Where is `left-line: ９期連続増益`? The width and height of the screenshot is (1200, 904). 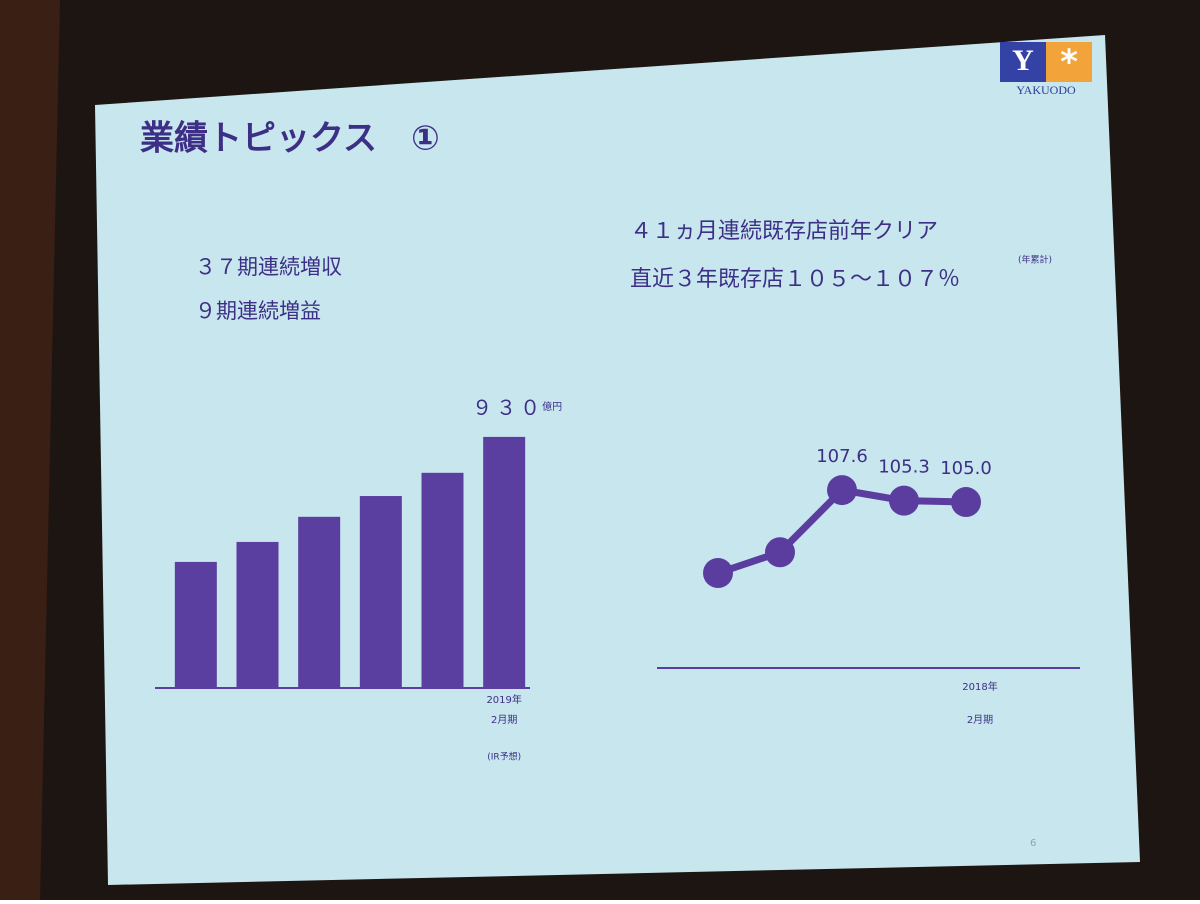
left-line: ９期連続増益 is located at coordinates (258, 311).